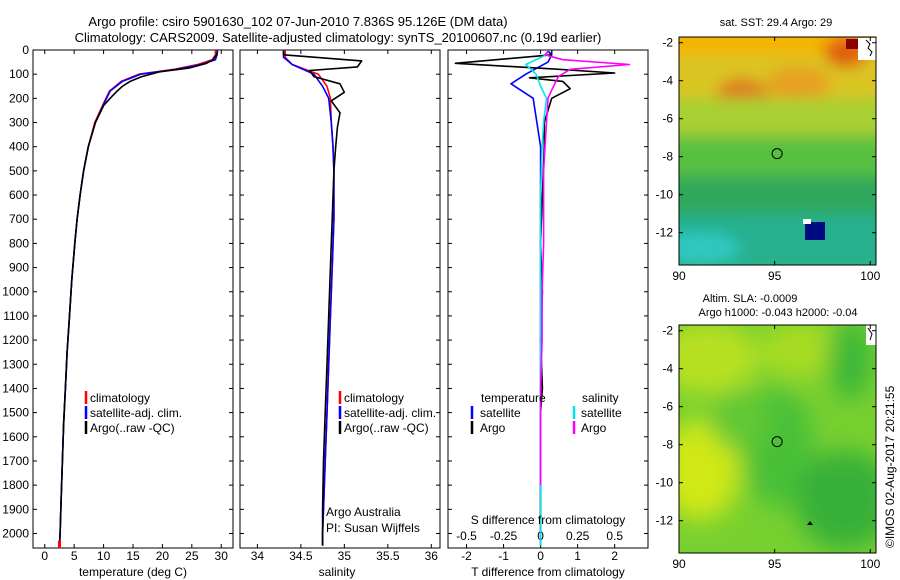 The height and width of the screenshot is (580, 900). I want to click on depth-tick-label: 1300, so click(15, 364).